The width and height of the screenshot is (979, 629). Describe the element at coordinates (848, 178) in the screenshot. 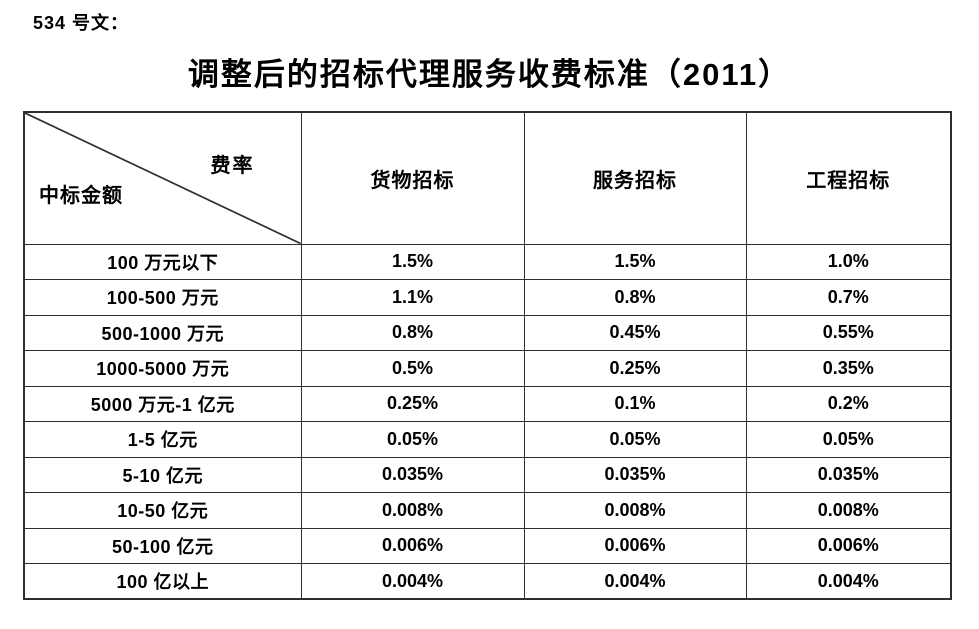

I see `col-header-engineering: 工程招标` at that location.